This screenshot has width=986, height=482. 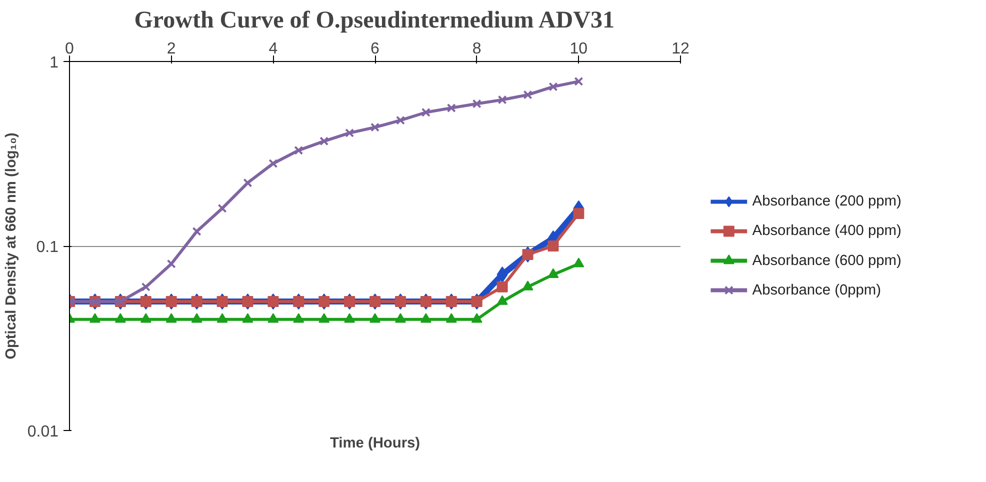 I want to click on legend-label: Absorbance (600 ppm), so click(x=827, y=260).